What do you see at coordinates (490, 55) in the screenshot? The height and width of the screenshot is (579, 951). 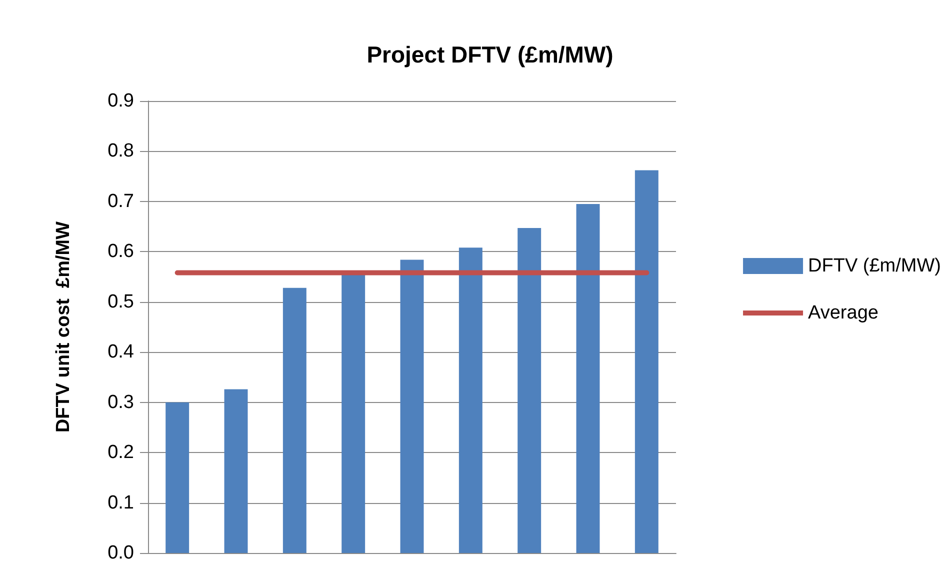 I see `chart-title: Project DFTV (£m/MW)` at bounding box center [490, 55].